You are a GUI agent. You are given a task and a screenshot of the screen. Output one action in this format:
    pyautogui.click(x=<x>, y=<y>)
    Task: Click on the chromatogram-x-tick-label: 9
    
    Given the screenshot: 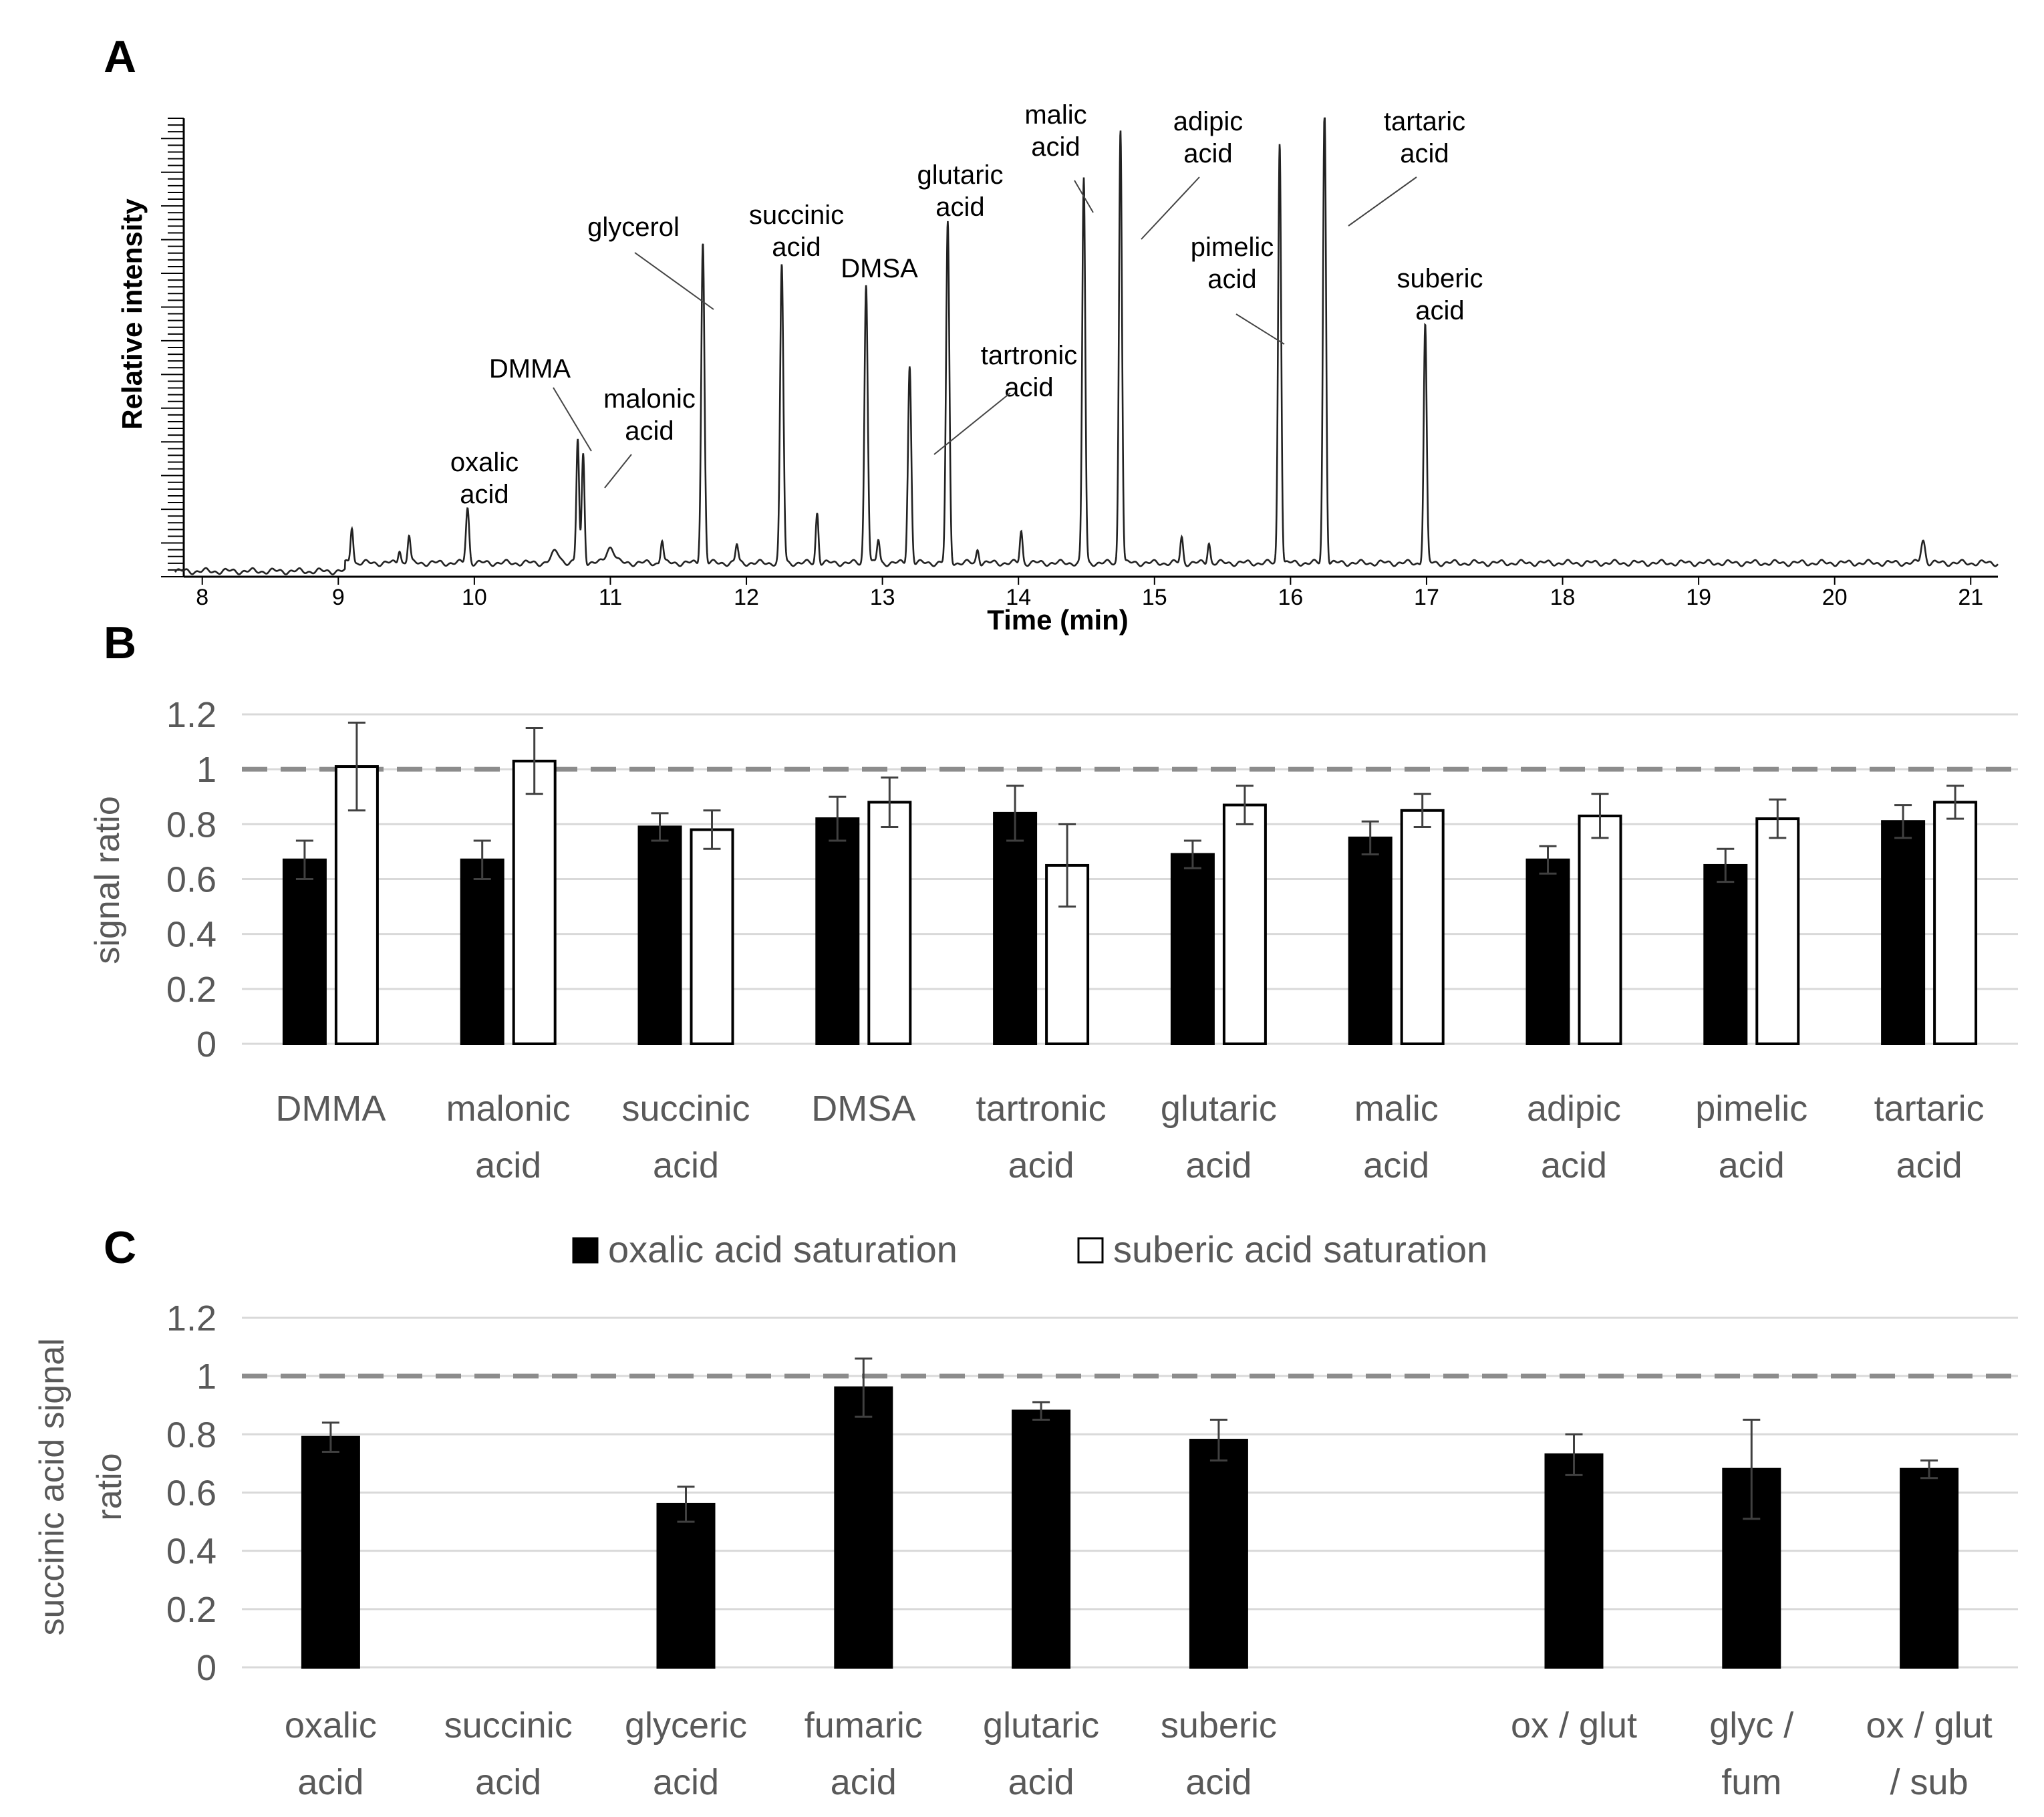 What is the action you would take?
    pyautogui.click(x=338, y=597)
    